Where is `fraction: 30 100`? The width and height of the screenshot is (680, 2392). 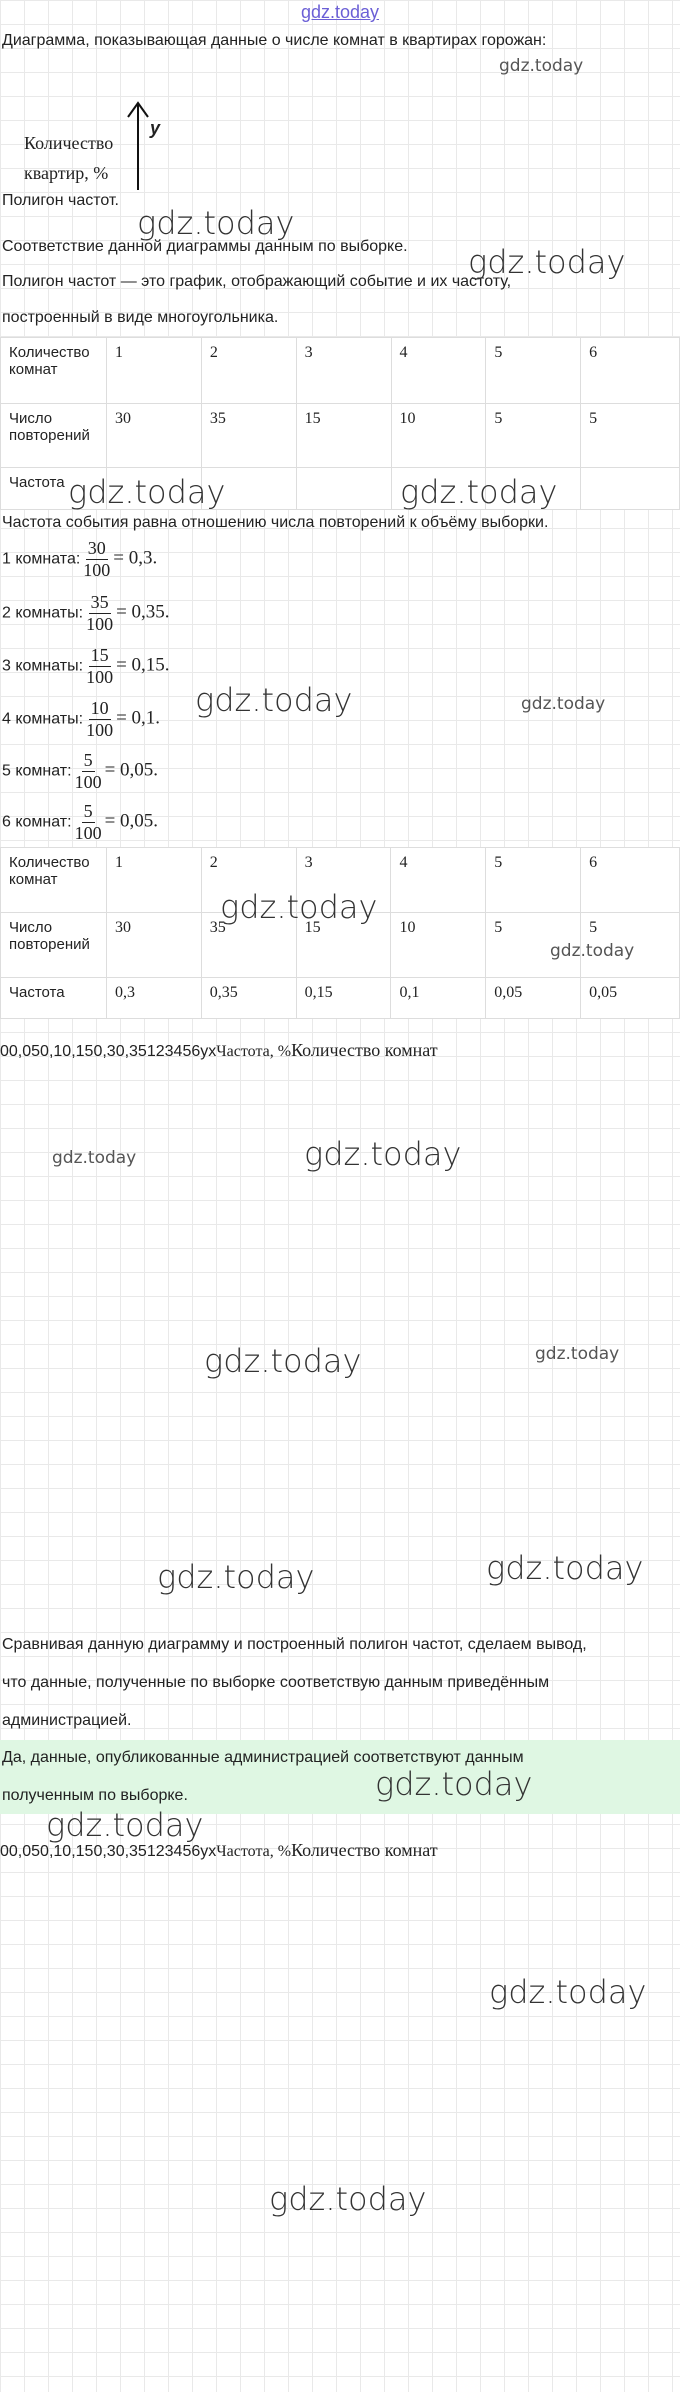 fraction: 30 100 is located at coordinates (96, 559).